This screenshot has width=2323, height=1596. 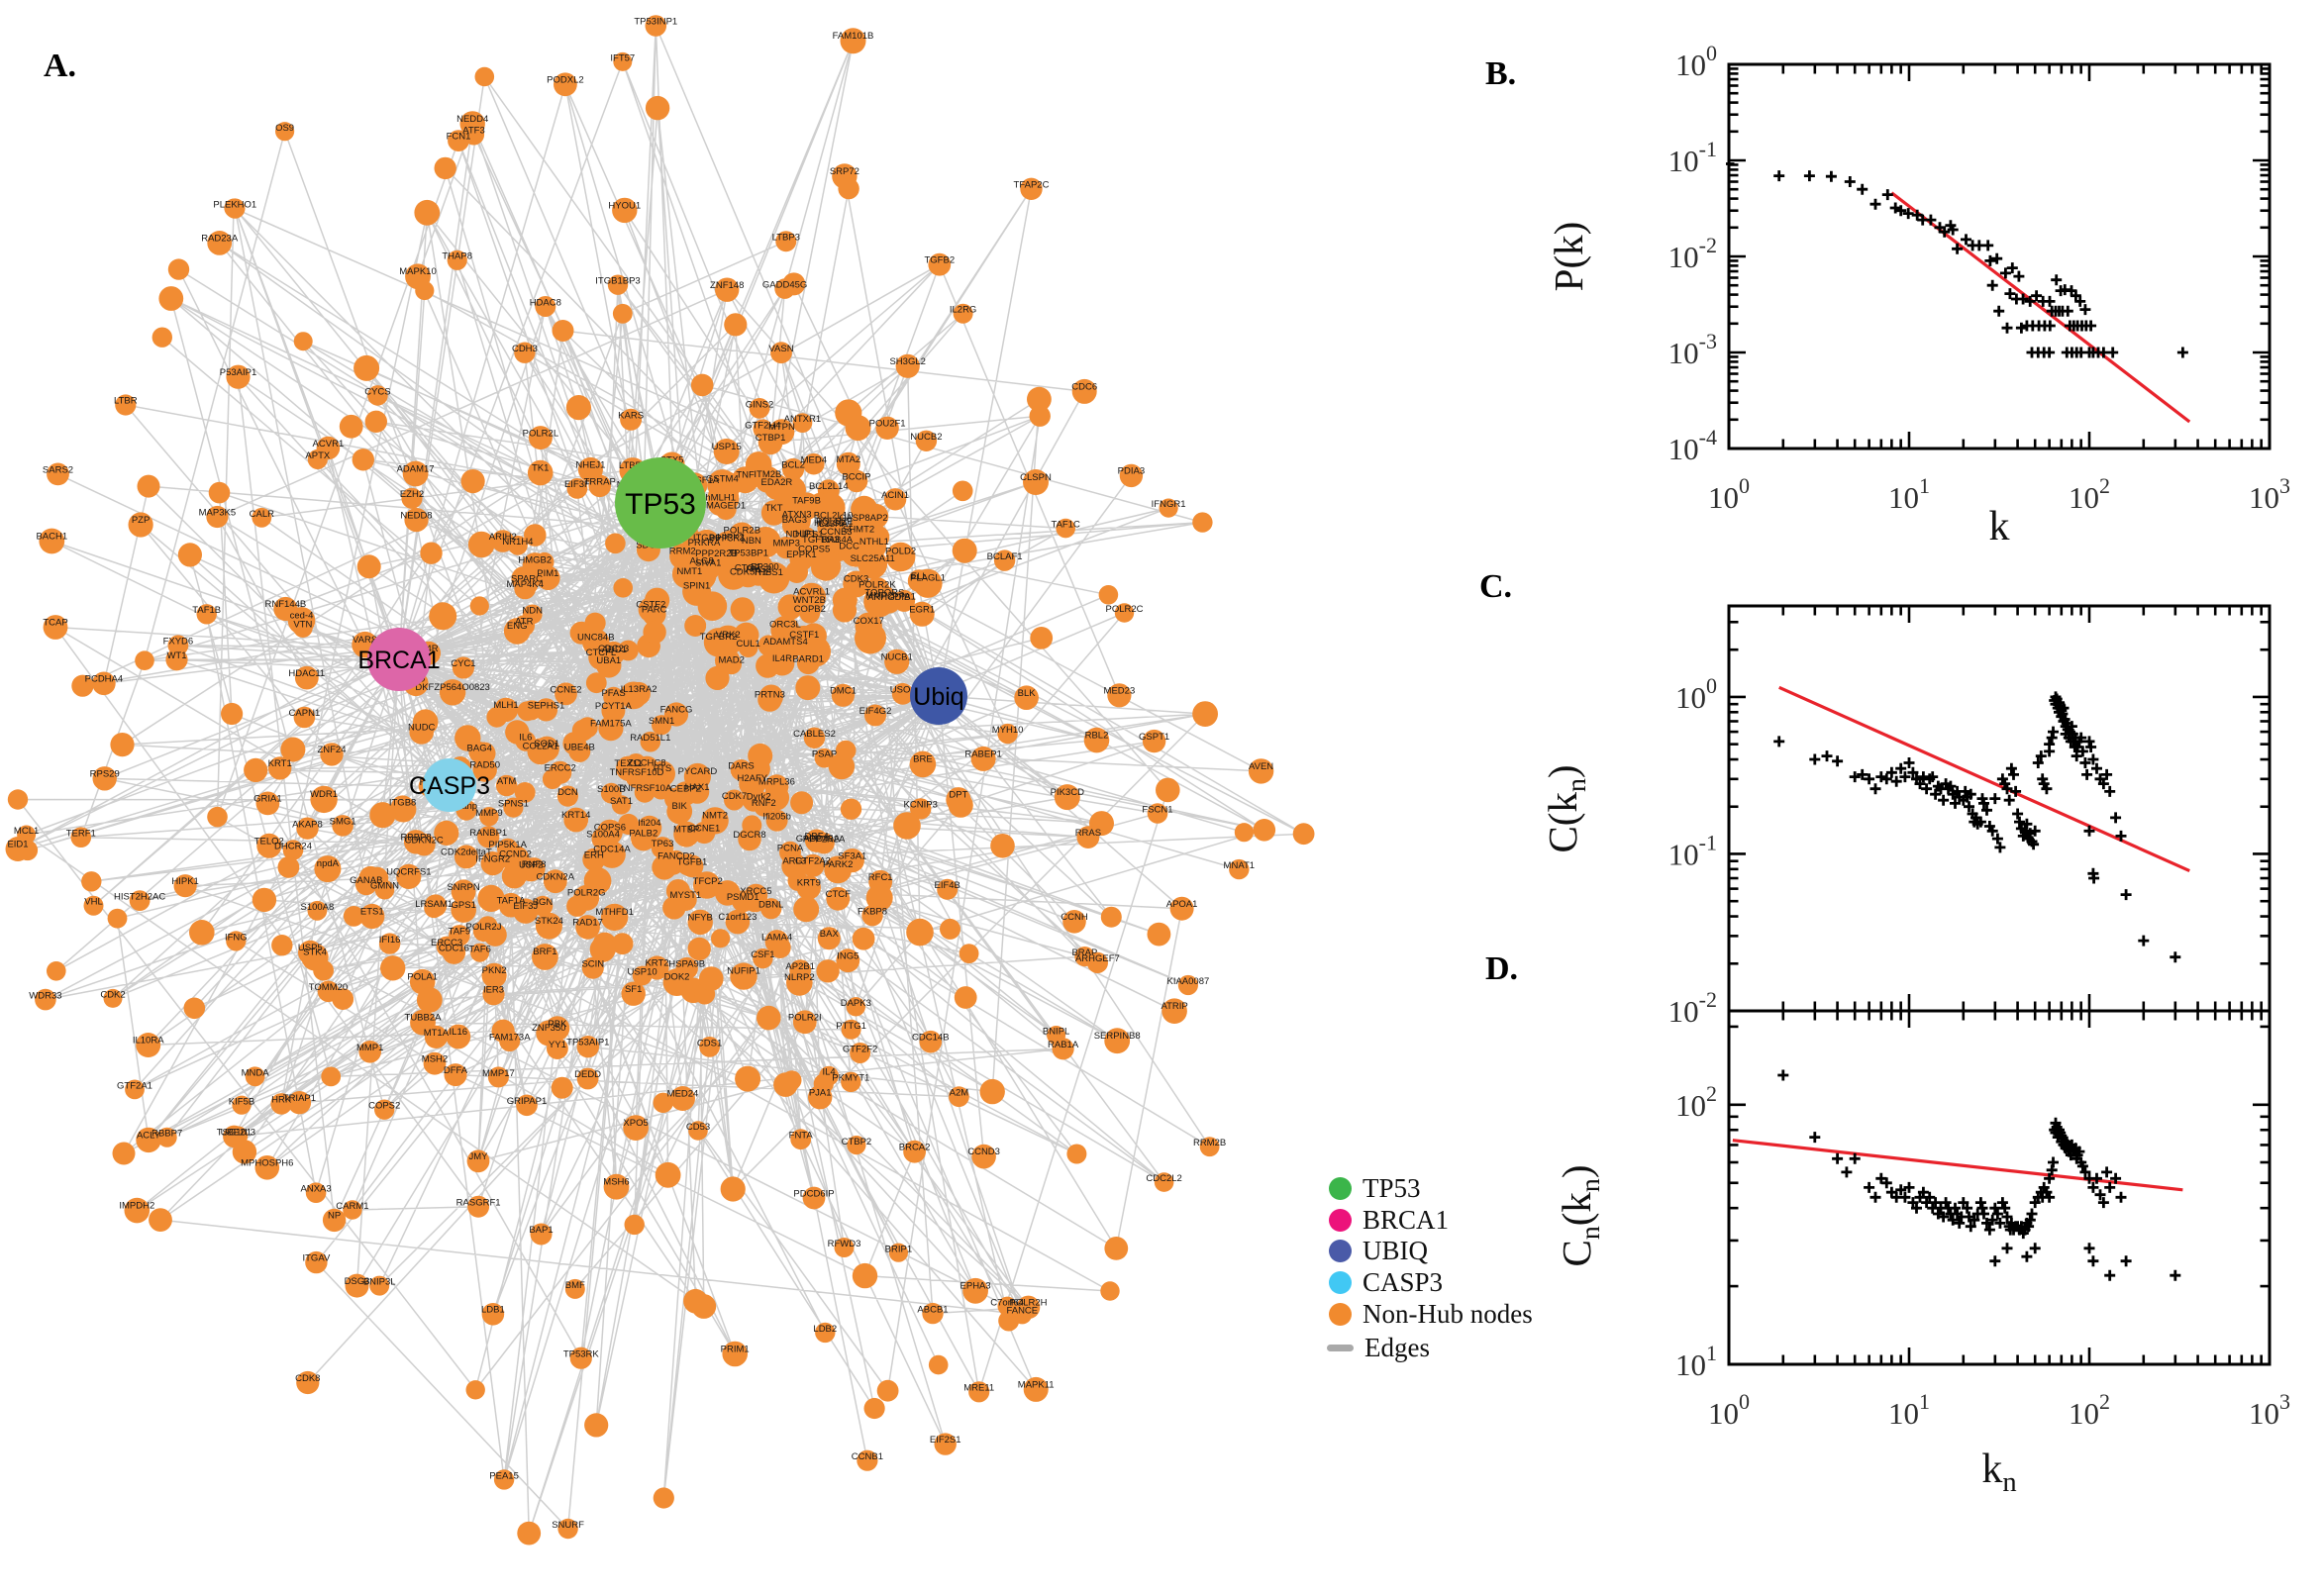 What do you see at coordinates (662, 634) in the screenshot?
I see `network-hubs: TP53 BRCA1 Ubiq CASP3` at bounding box center [662, 634].